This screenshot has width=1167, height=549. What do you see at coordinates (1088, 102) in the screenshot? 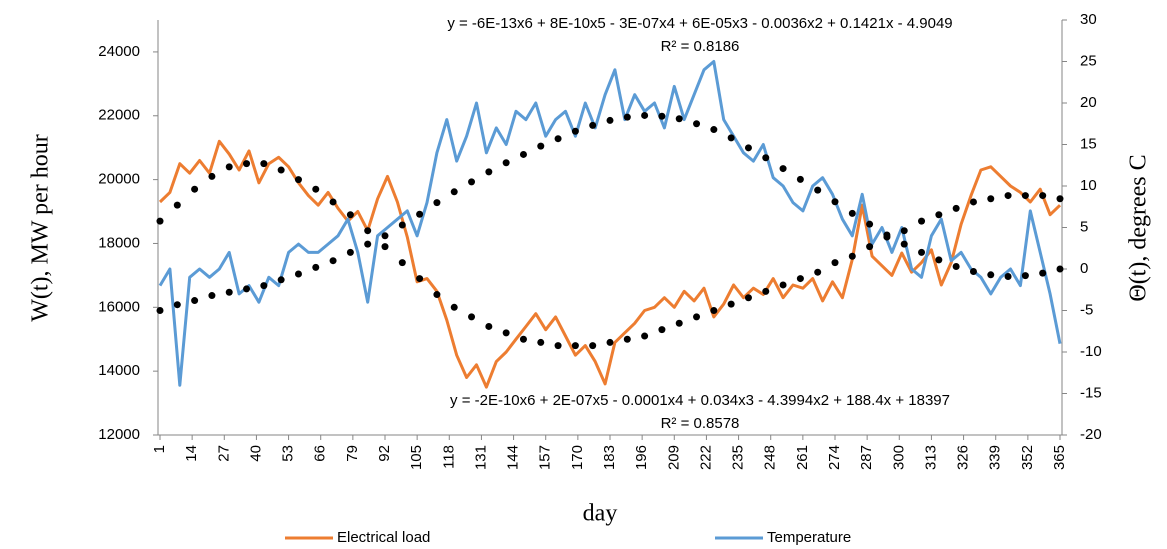
I see `y2-tick-label: 20` at bounding box center [1088, 102].